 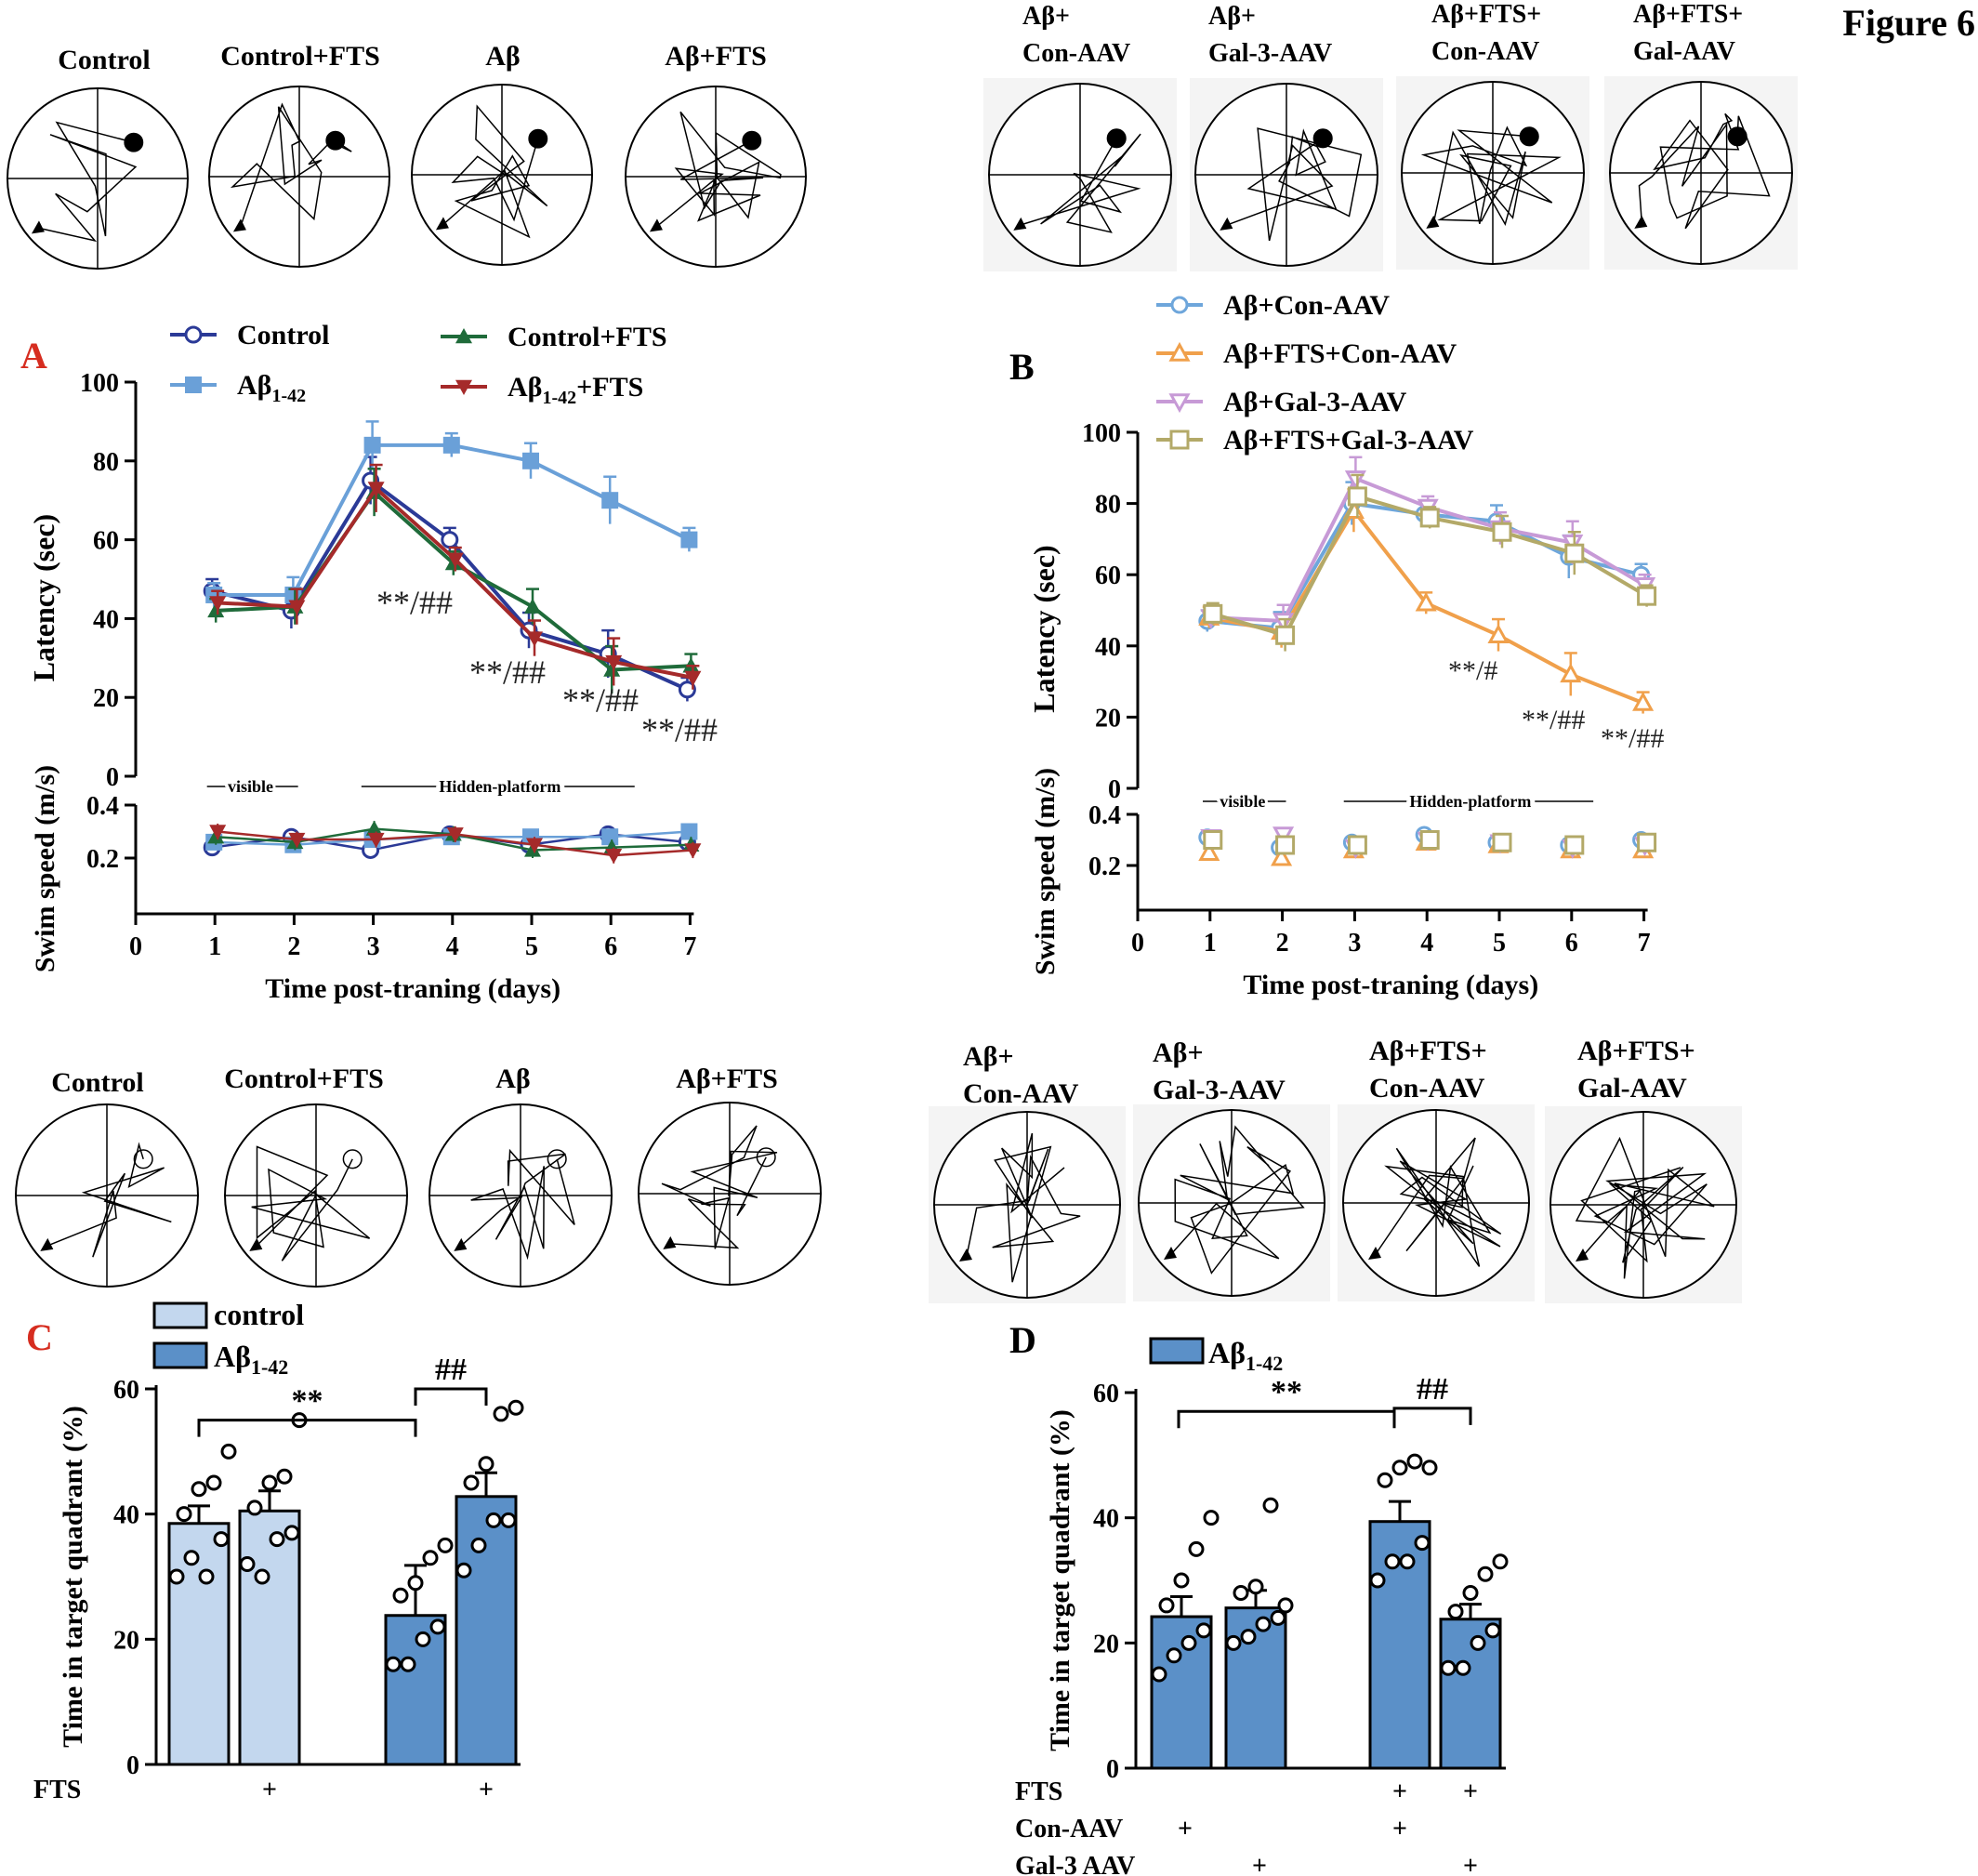 I want to click on legend-label: Aβ+Con-AAV, so click(x=1306, y=305).